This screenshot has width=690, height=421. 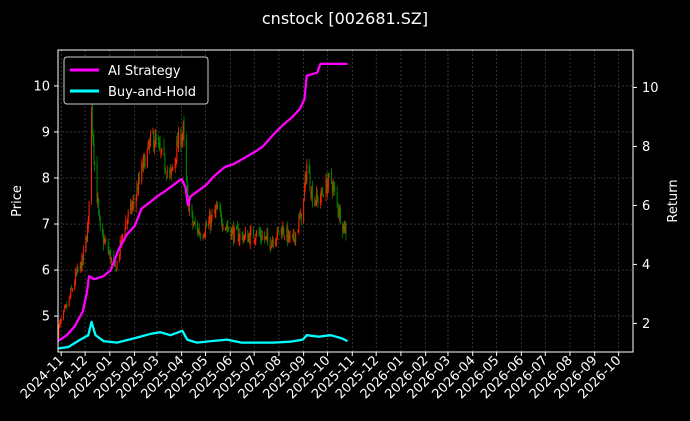 I want to click on y-axis-left: 5 6 7 8 9 10, so click(x=45, y=202).